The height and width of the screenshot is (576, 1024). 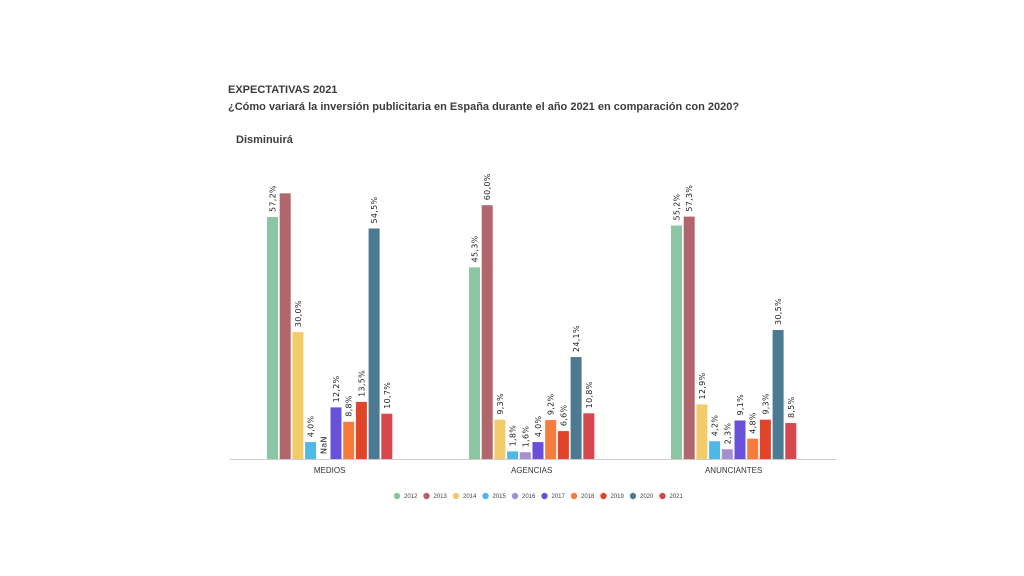 What do you see at coordinates (603, 496) in the screenshot?
I see `legend-swatch-2019` at bounding box center [603, 496].